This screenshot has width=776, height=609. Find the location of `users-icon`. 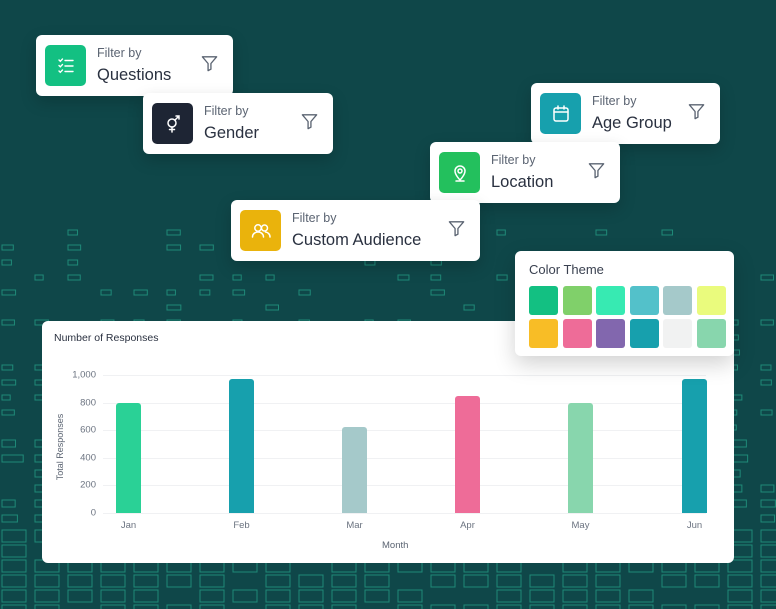

users-icon is located at coordinates (260, 230).